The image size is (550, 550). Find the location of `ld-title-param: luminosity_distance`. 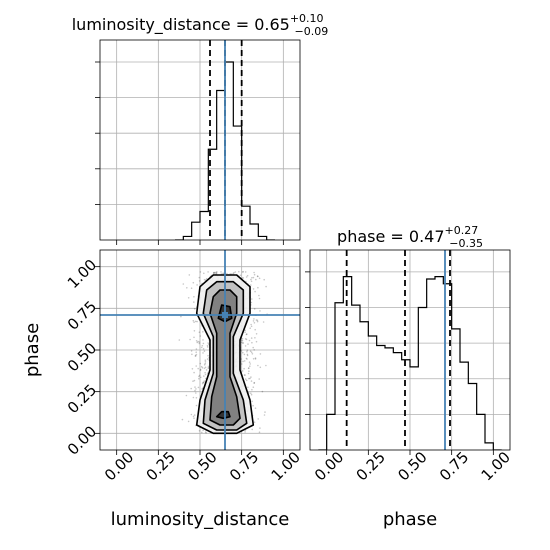

ld-title-param: luminosity_distance is located at coordinates (151, 25).